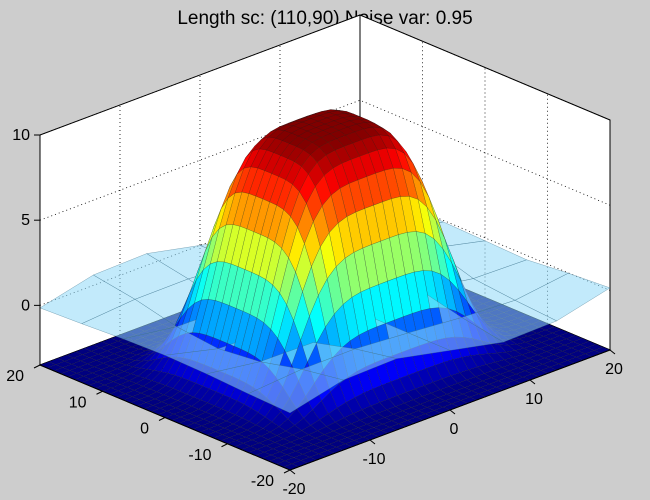 This screenshot has height=500, width=650. Describe the element at coordinates (534, 399) in the screenshot. I see `x-tick-label: 10` at that location.